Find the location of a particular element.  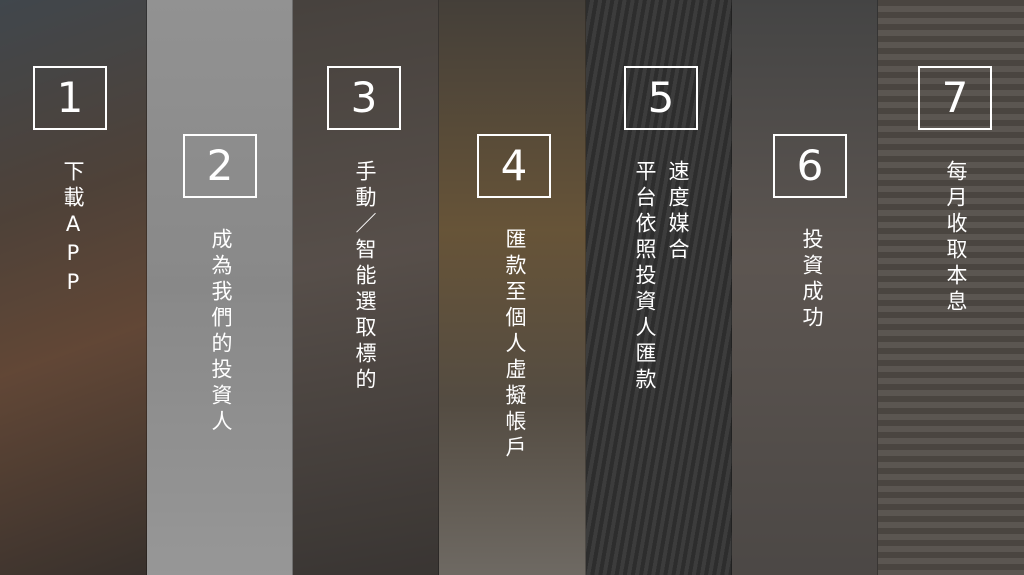

step-number-box: 3 is located at coordinates (364, 98).